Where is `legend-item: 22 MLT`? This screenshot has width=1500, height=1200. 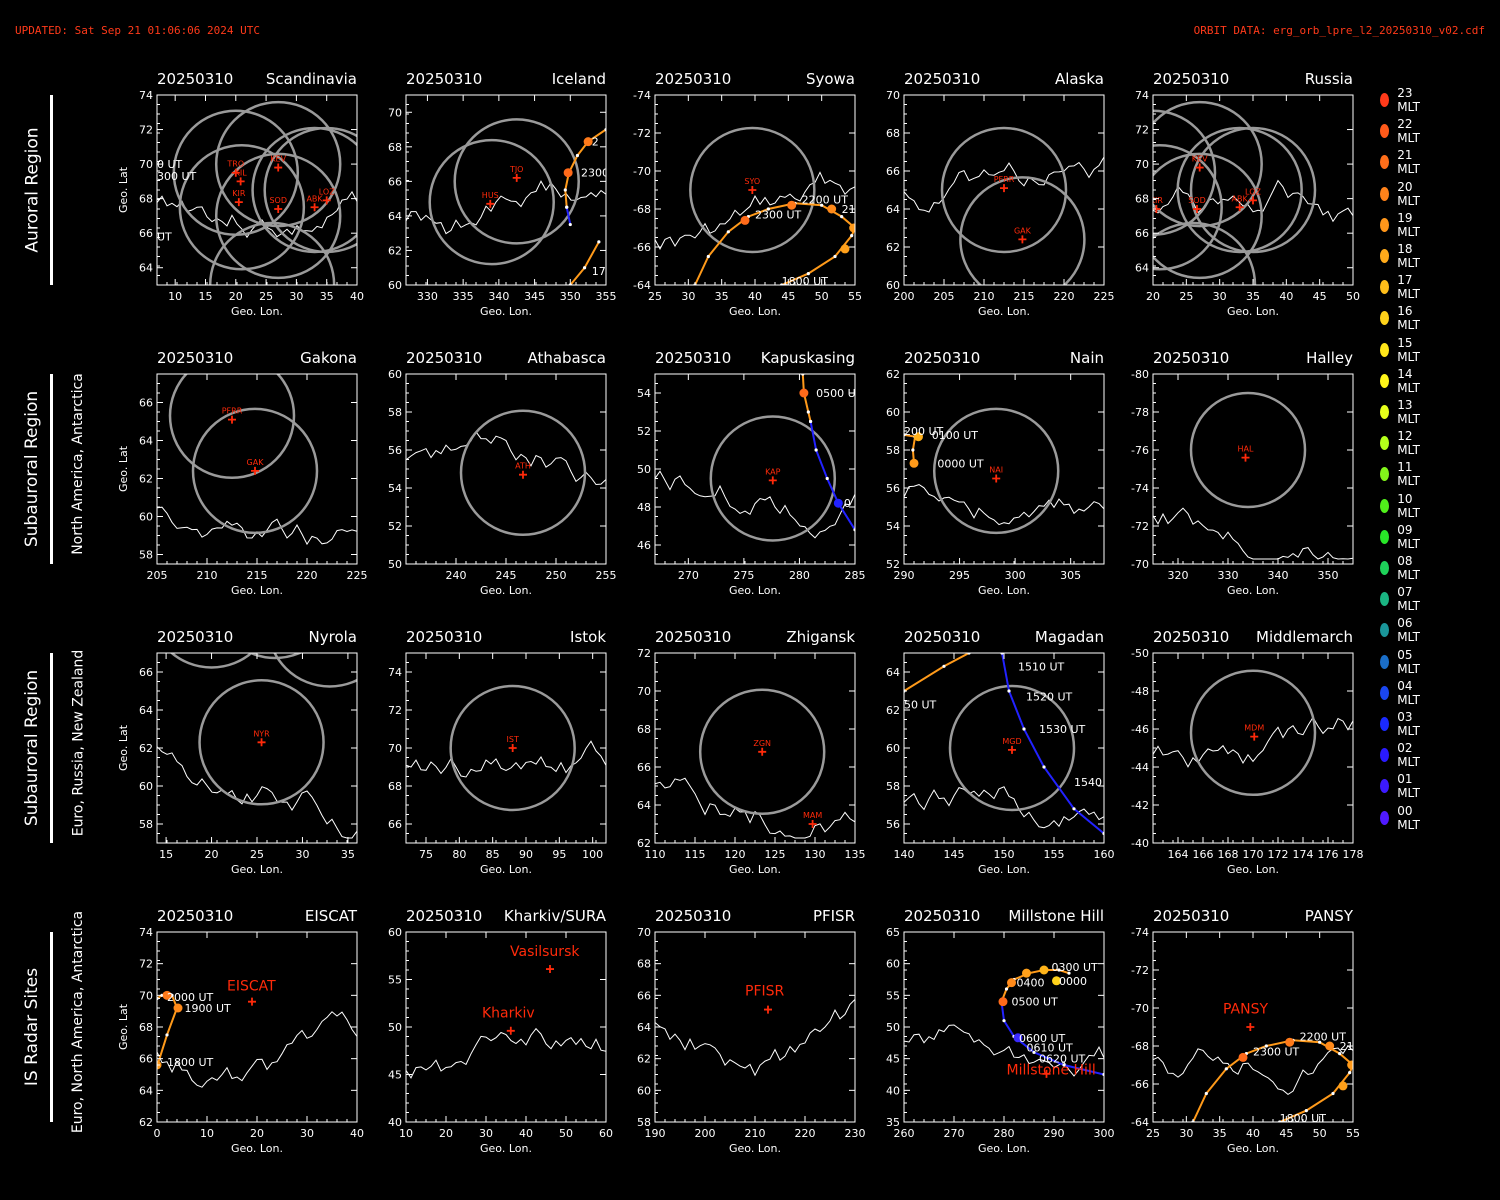
legend-item: 22 MLT is located at coordinates (1401, 131).